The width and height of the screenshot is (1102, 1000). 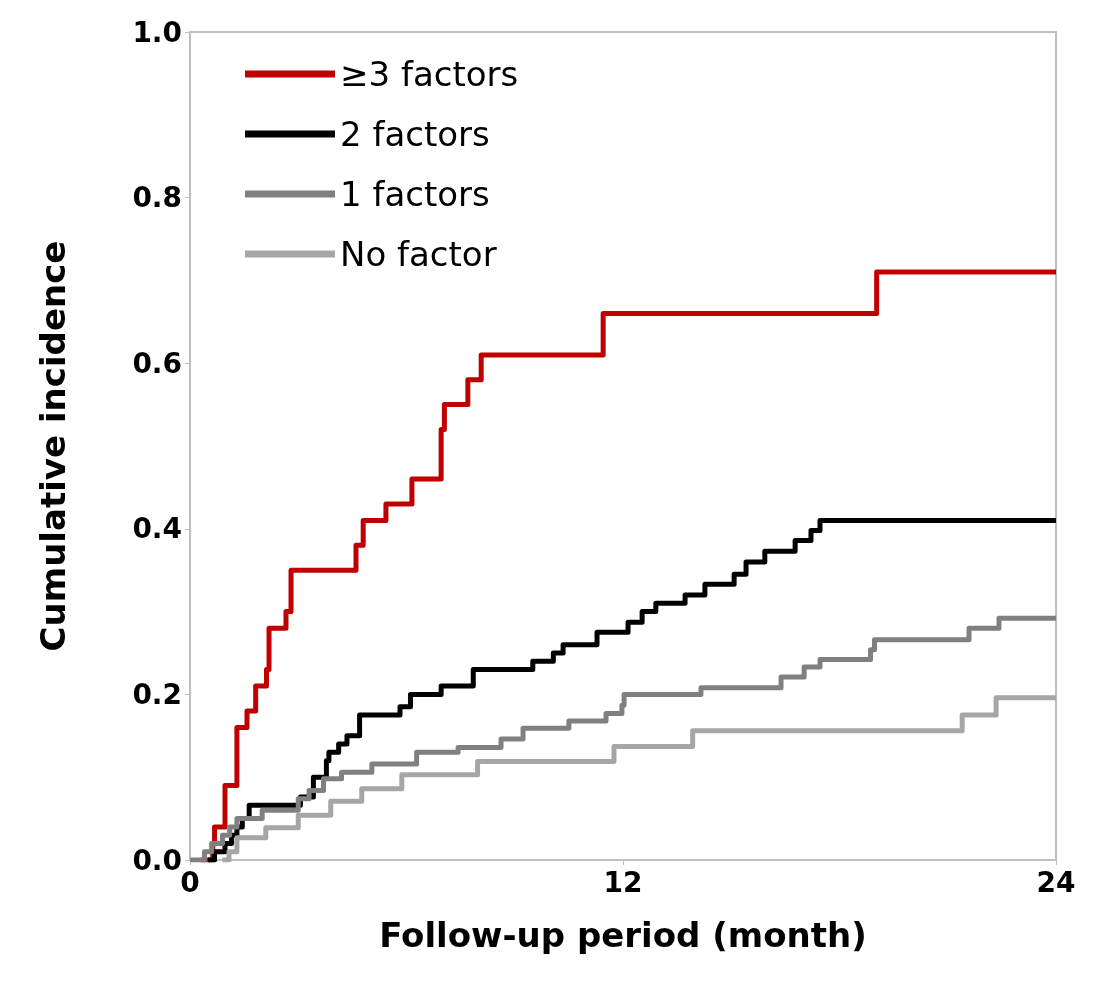 I want to click on legend-label: 2 factors, so click(x=415, y=134).